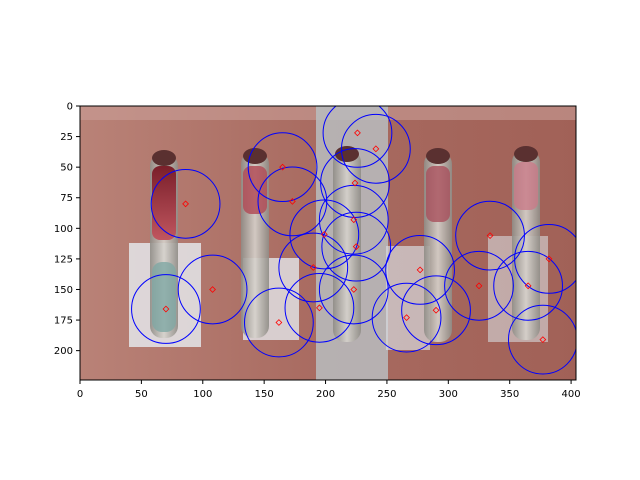 This screenshot has height=480, width=640. I want to click on x-tick-label: 400, so click(571, 394).